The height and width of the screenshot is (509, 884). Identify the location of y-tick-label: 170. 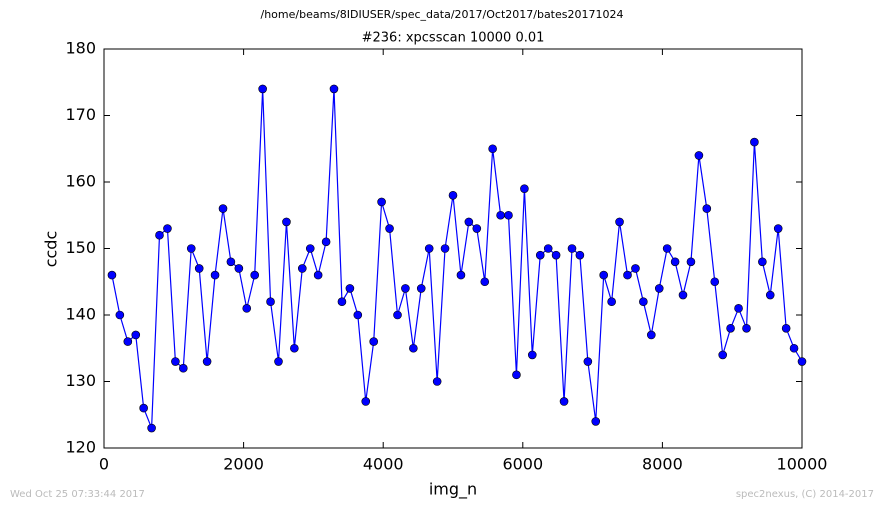
(80, 114).